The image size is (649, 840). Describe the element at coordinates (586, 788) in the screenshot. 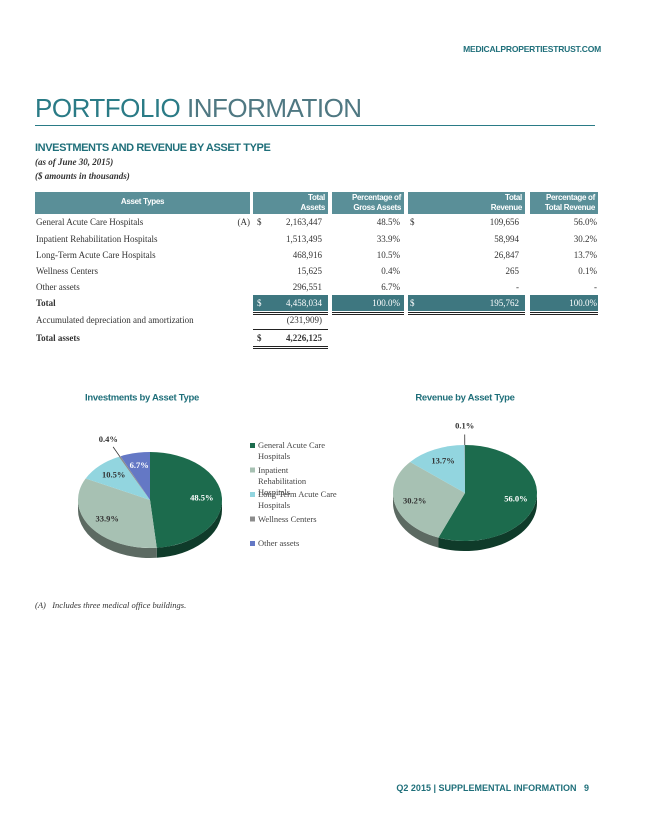

I see `page-number: 9` at that location.